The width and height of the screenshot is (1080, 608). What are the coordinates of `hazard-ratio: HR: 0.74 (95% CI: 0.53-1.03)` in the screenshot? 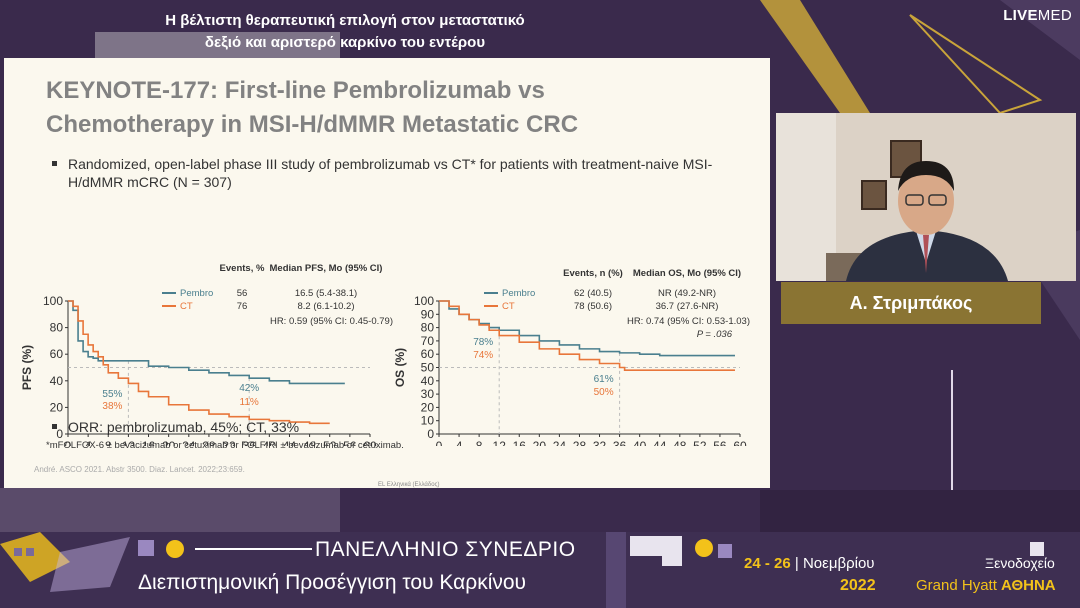 It's located at (688, 321).